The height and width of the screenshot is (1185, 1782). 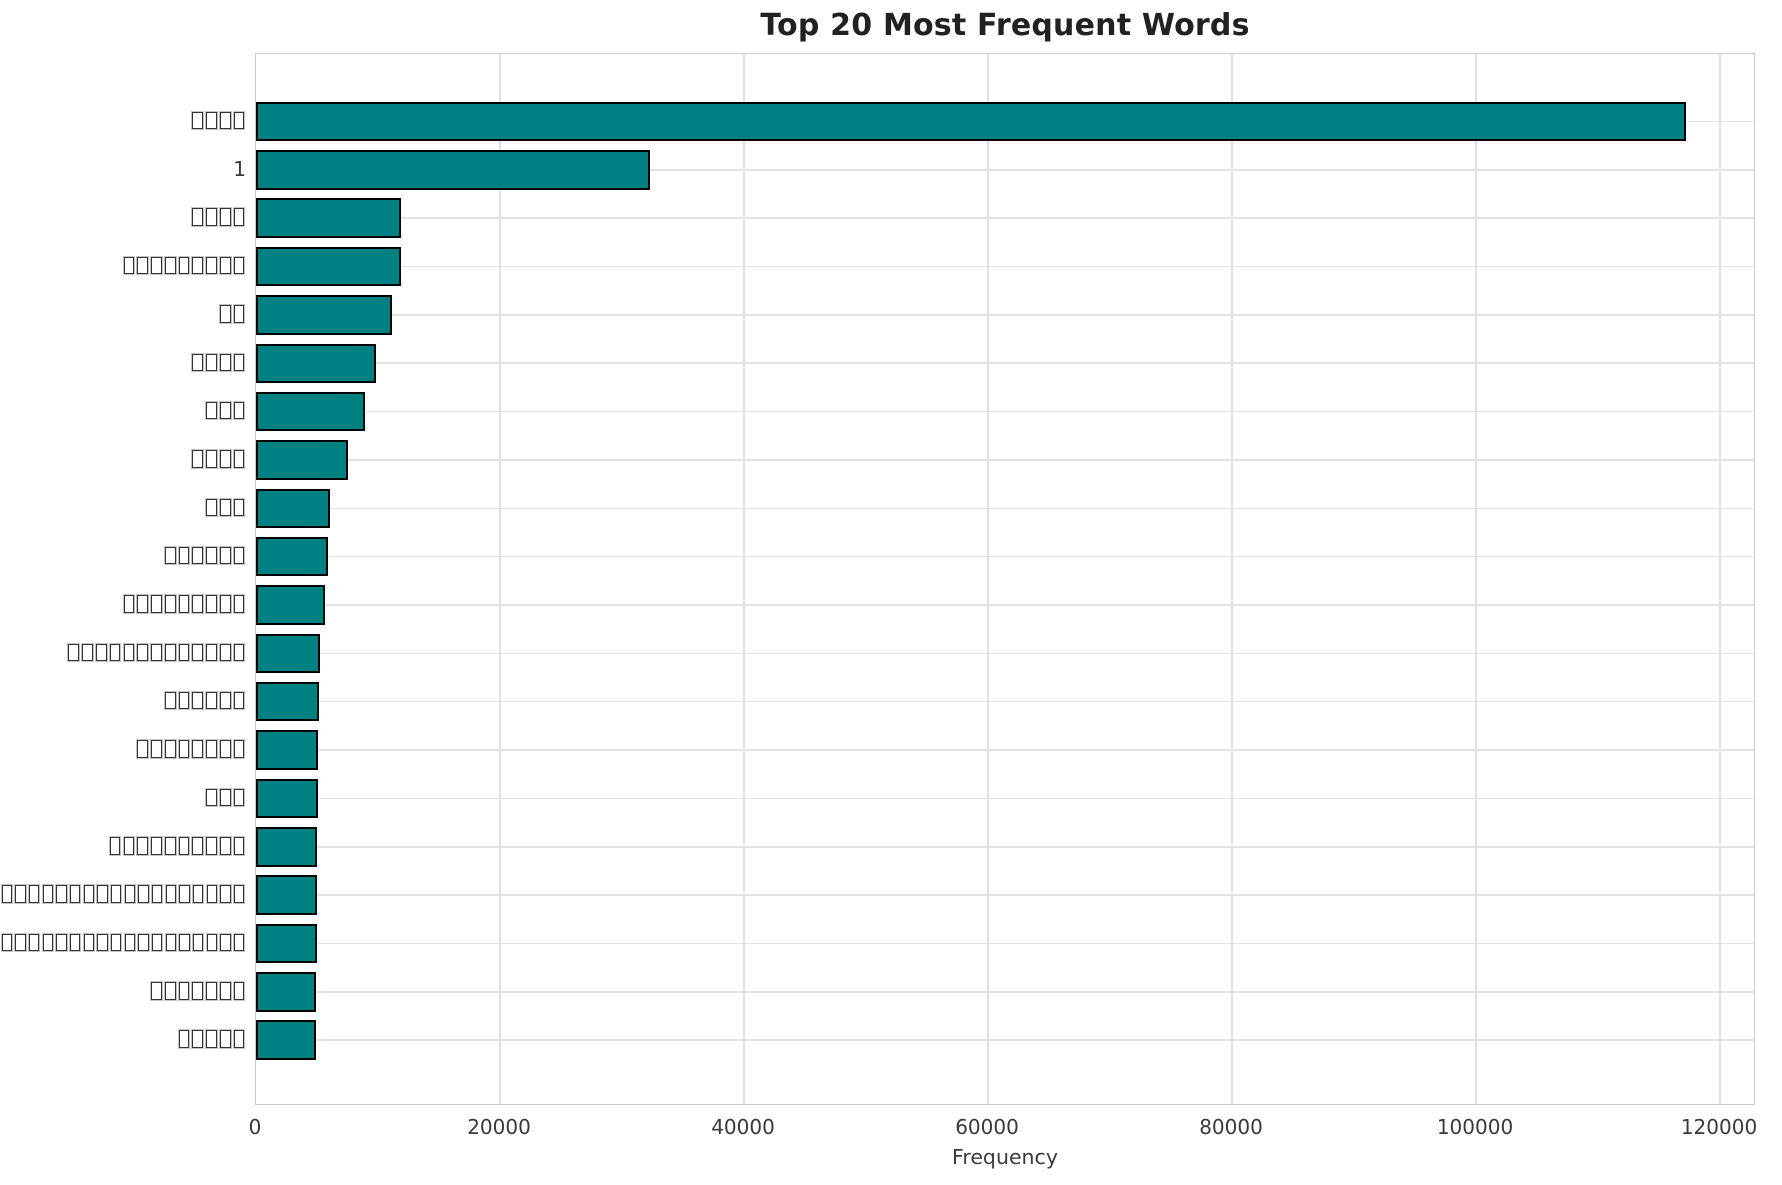 What do you see at coordinates (499, 1127) in the screenshot?
I see `x-tick-label: 20000` at bounding box center [499, 1127].